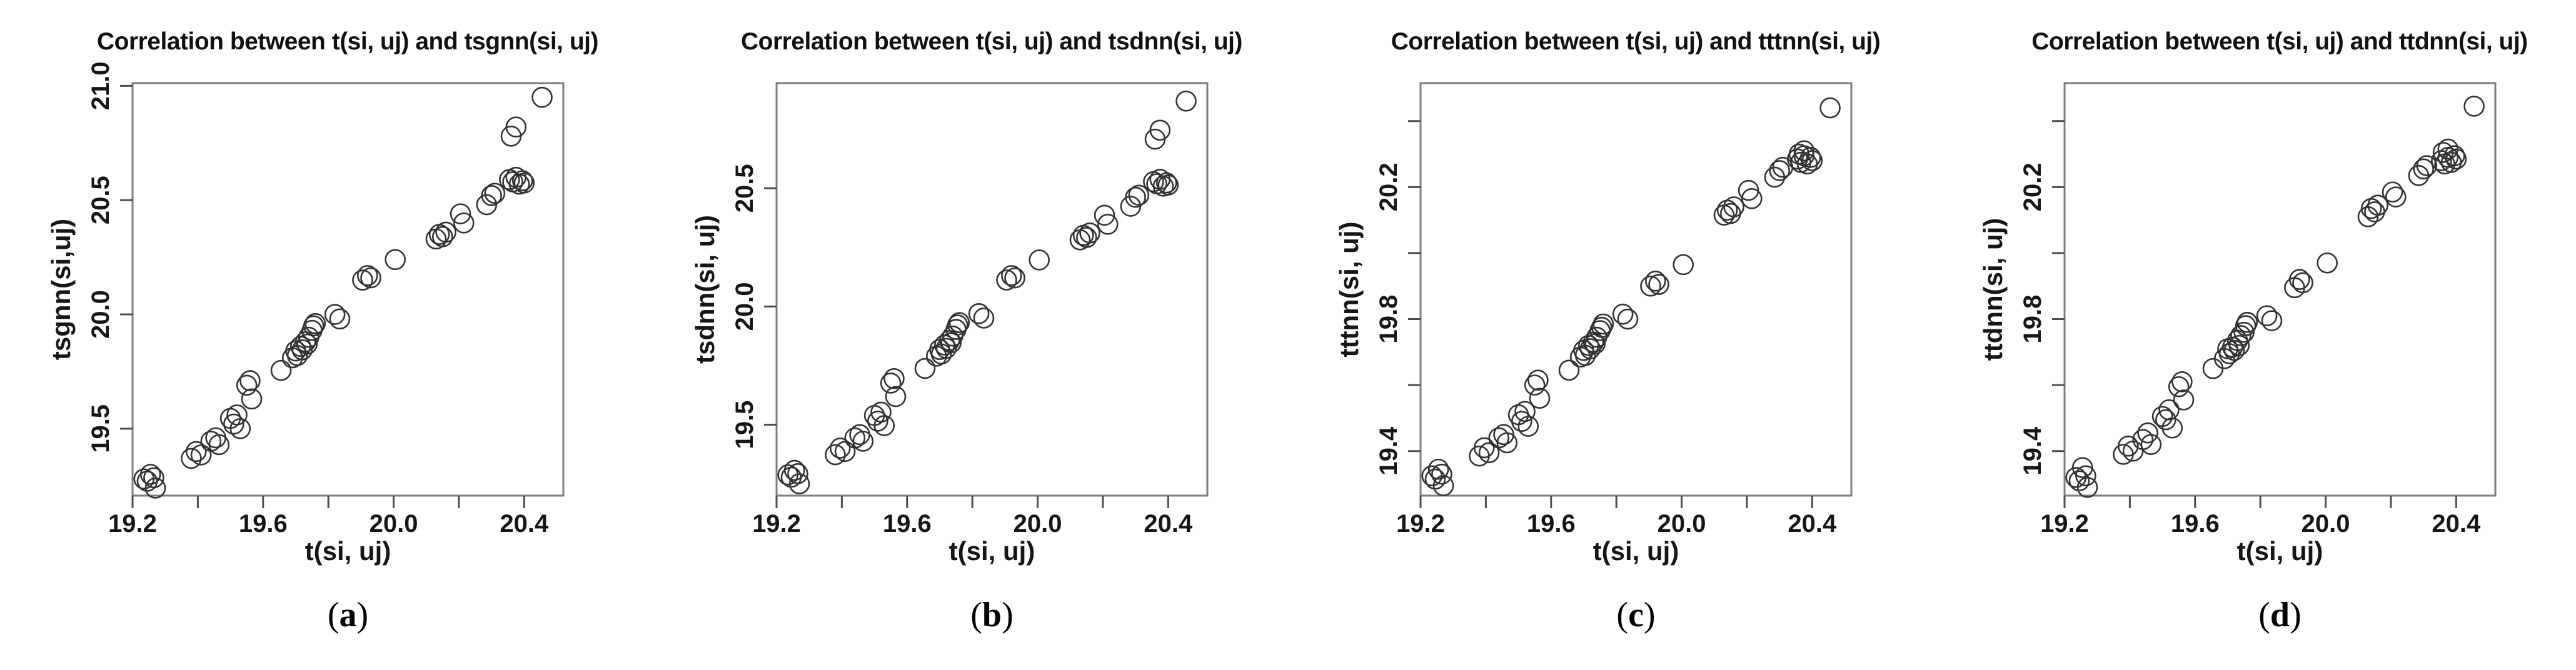 The image size is (2576, 670). I want to click on scatter-plot: 19.2 19.6 20.0 20.4 19.4 19.8 20.2, so click(2258, 310).